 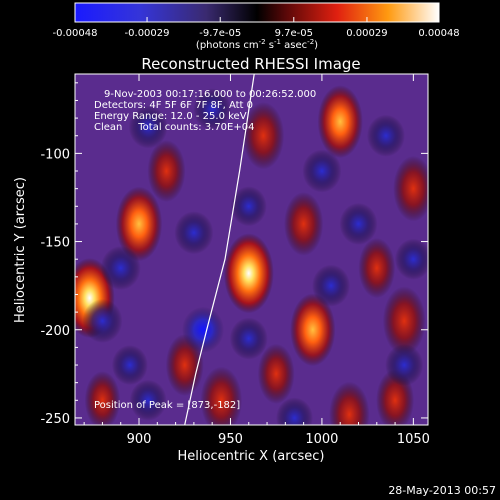 I want to click on chart-title: Reconstructed RHESSI Image, so click(x=250, y=64).